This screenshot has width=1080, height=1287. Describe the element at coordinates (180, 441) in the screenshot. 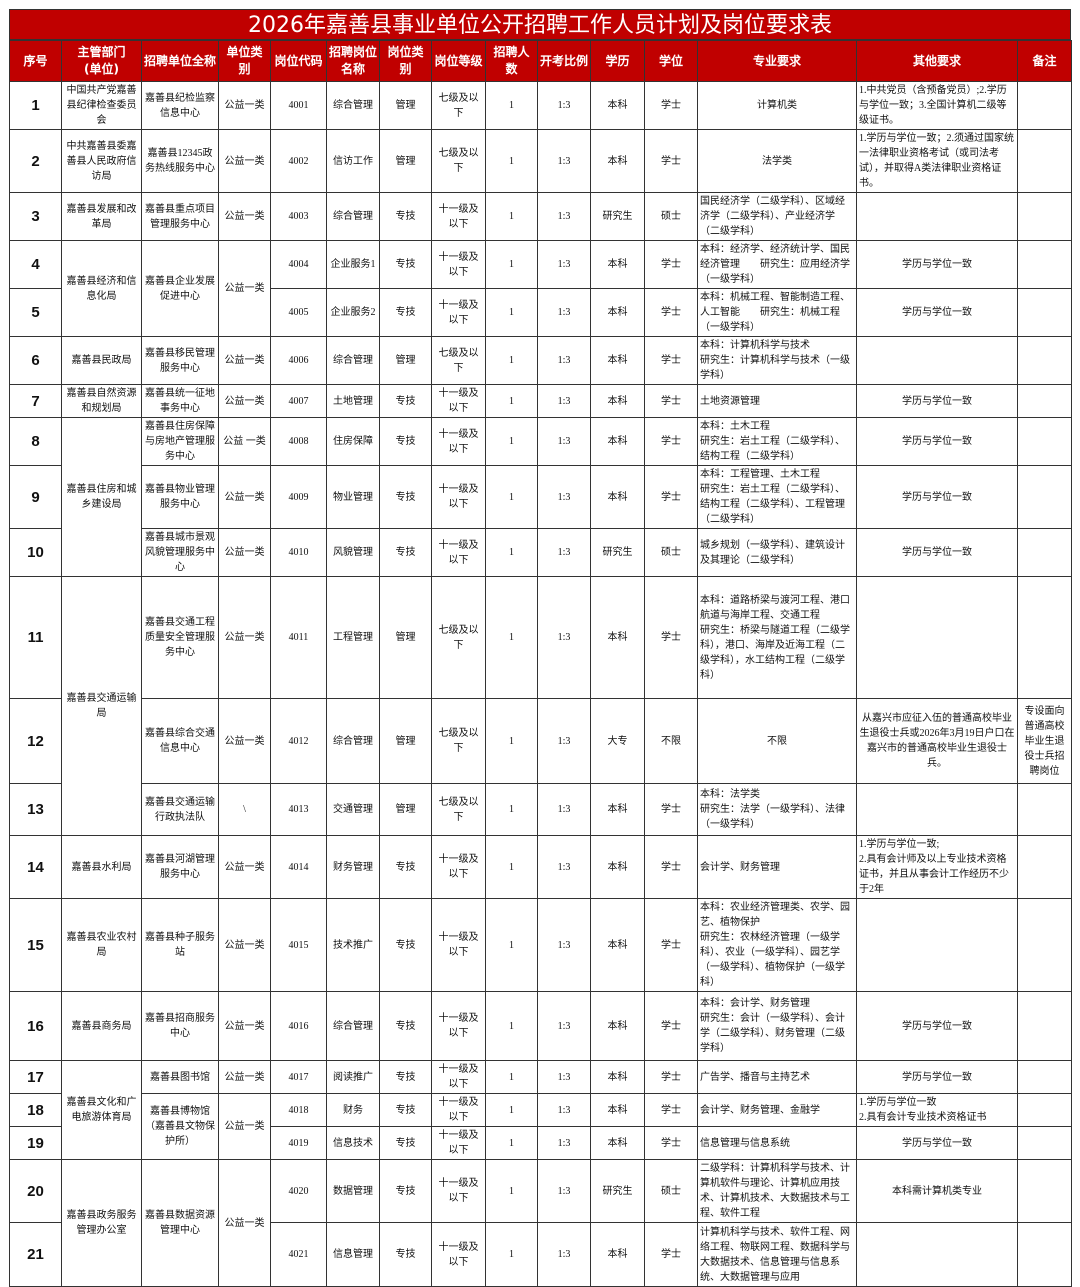

I see `cell-unit: 嘉善县住房保障与房地产管理服务中心` at that location.